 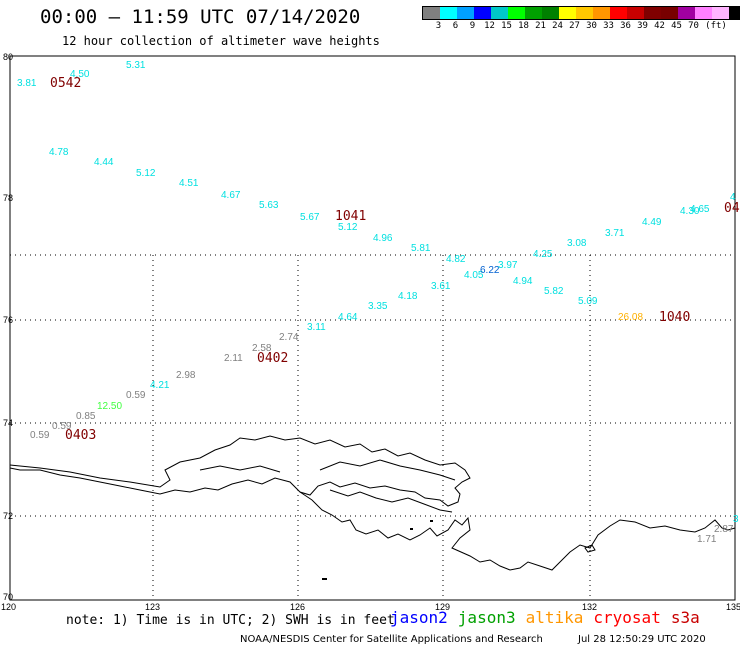 I want to click on reading: 4.94, so click(x=523, y=281).